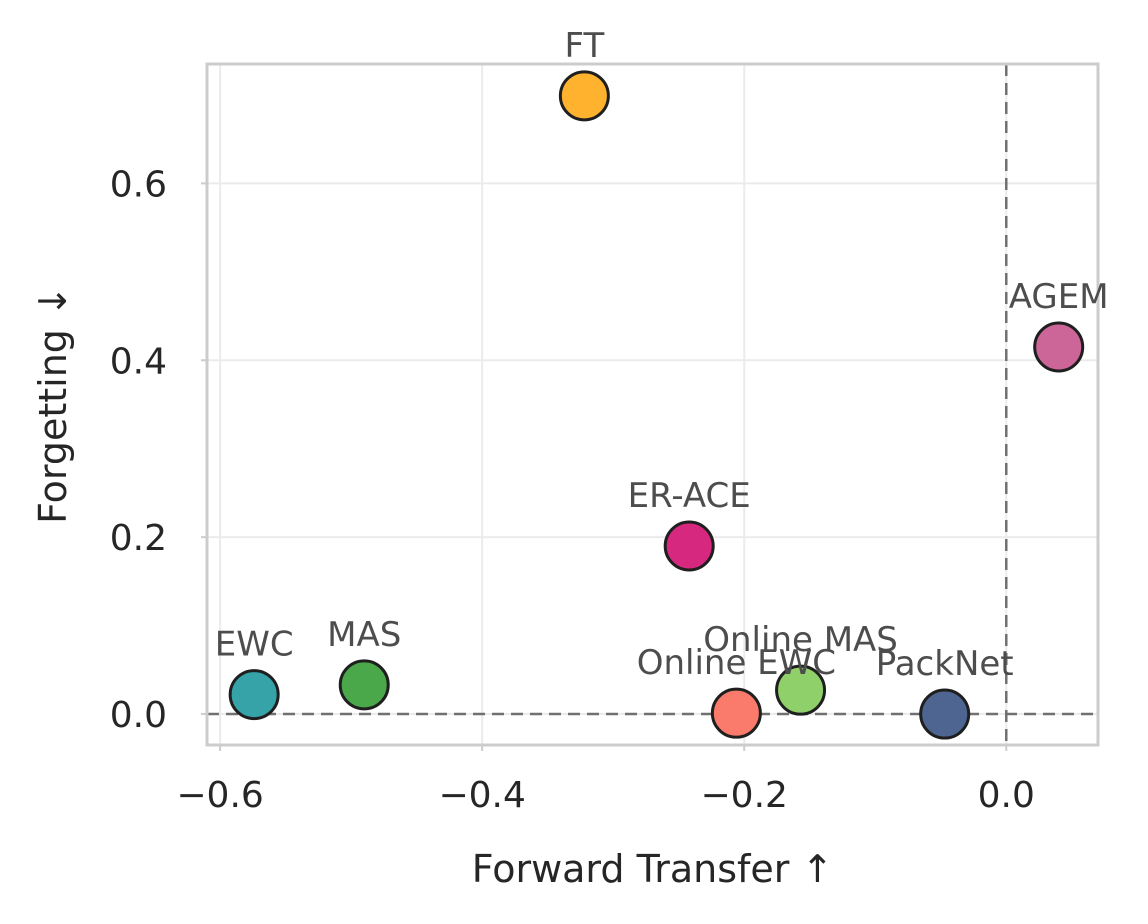 Image resolution: width=1148 pixels, height=924 pixels. Describe the element at coordinates (800, 640) in the screenshot. I see `point-label: Online MAS` at that location.